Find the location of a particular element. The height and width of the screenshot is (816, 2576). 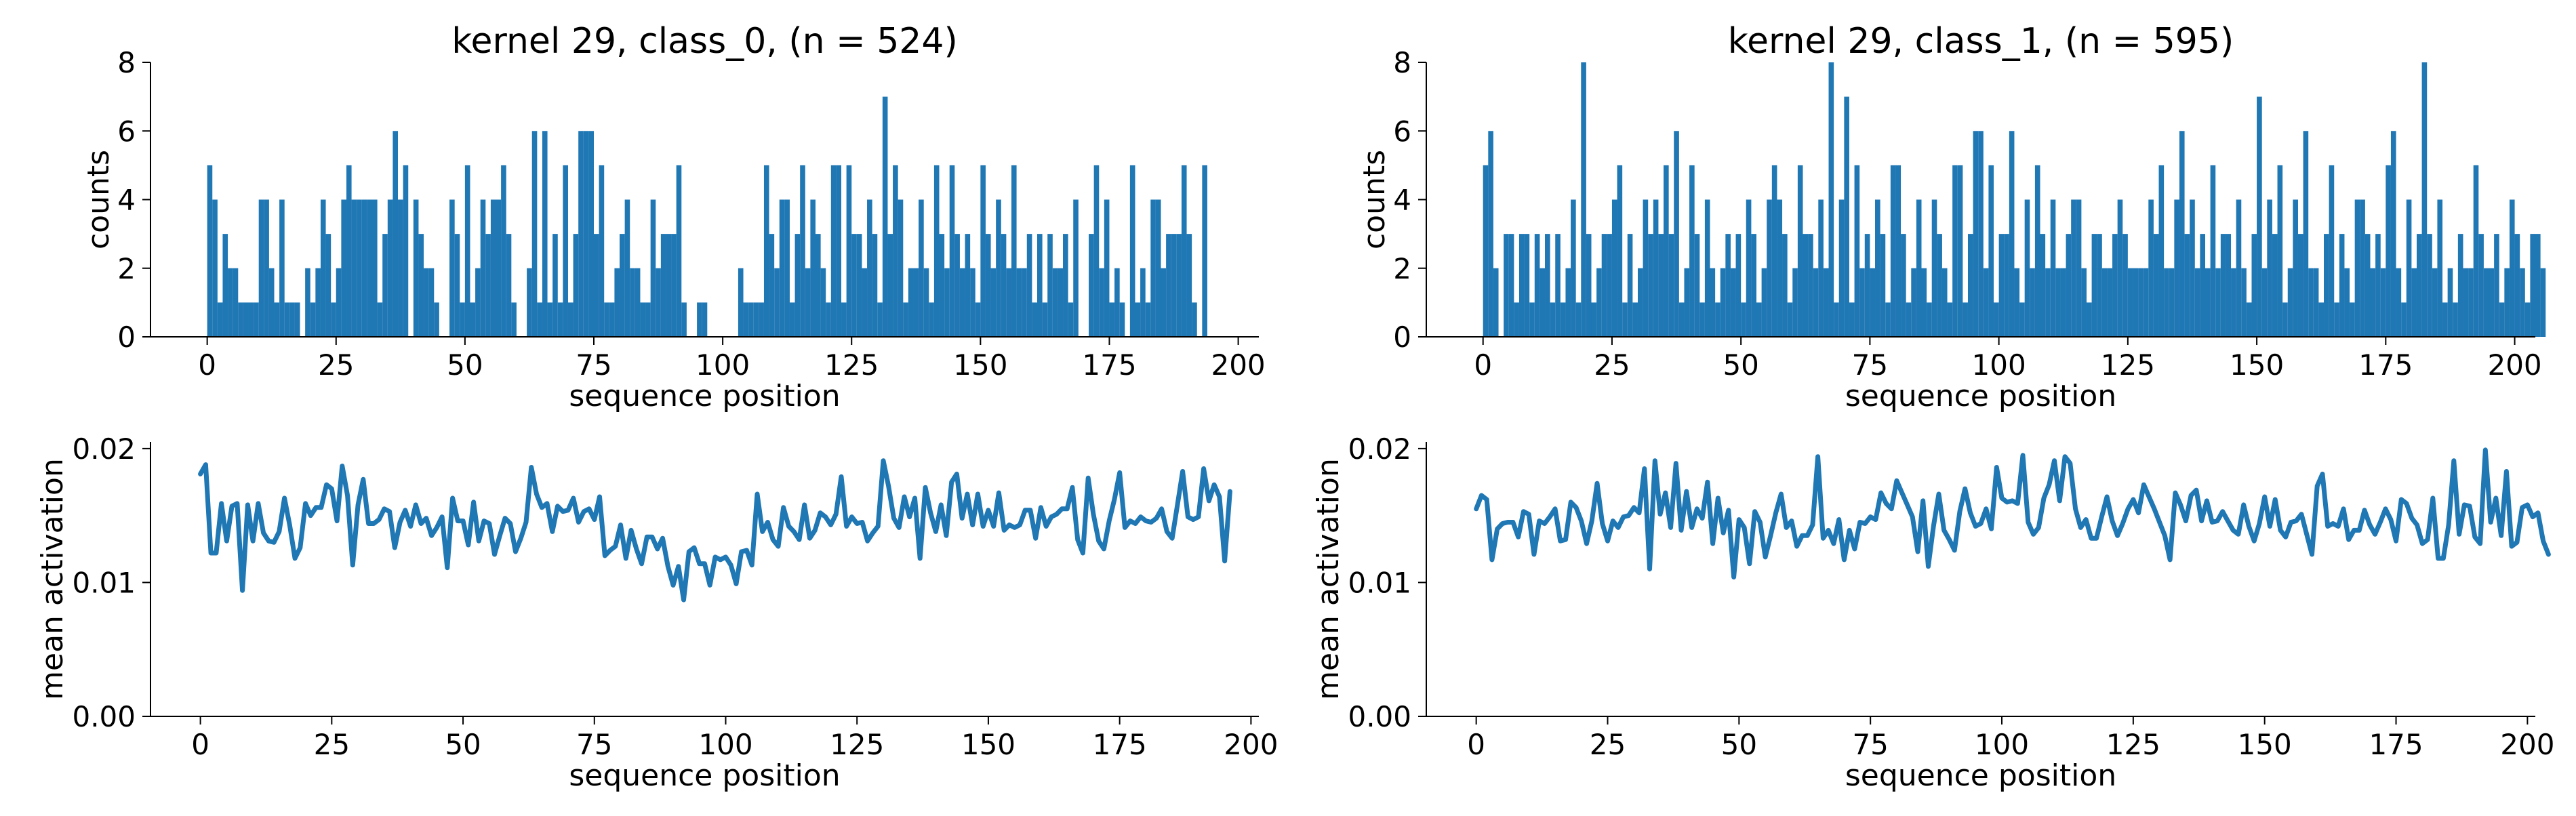

y-tick-label: 6 is located at coordinates (126, 131).